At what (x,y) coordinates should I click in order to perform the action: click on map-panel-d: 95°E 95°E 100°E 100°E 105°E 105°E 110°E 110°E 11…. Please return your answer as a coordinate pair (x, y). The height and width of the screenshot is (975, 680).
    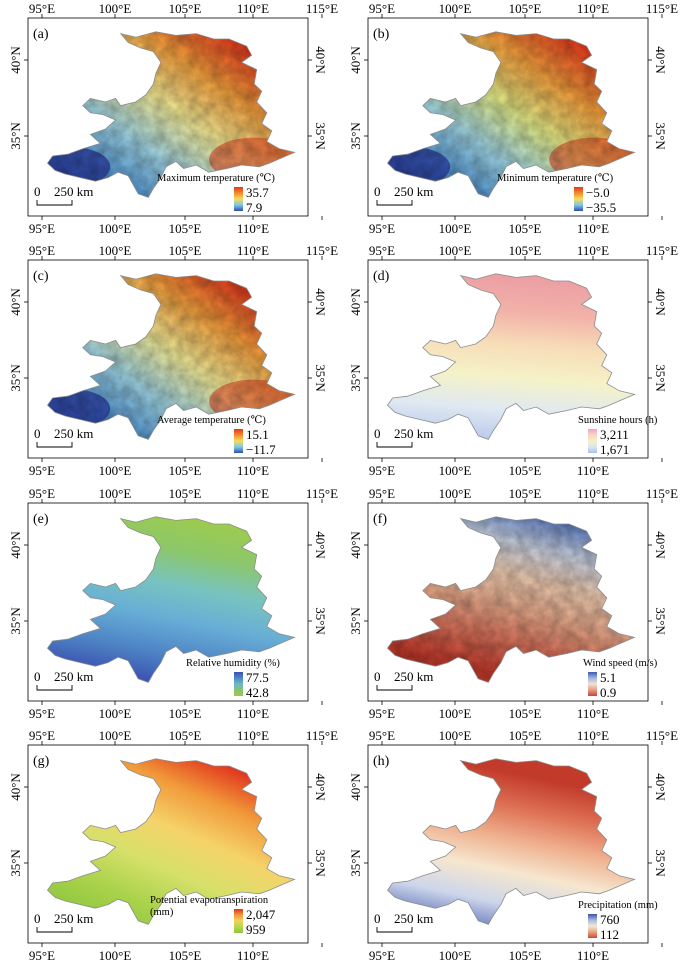
    Looking at the image, I should click on (510, 364).